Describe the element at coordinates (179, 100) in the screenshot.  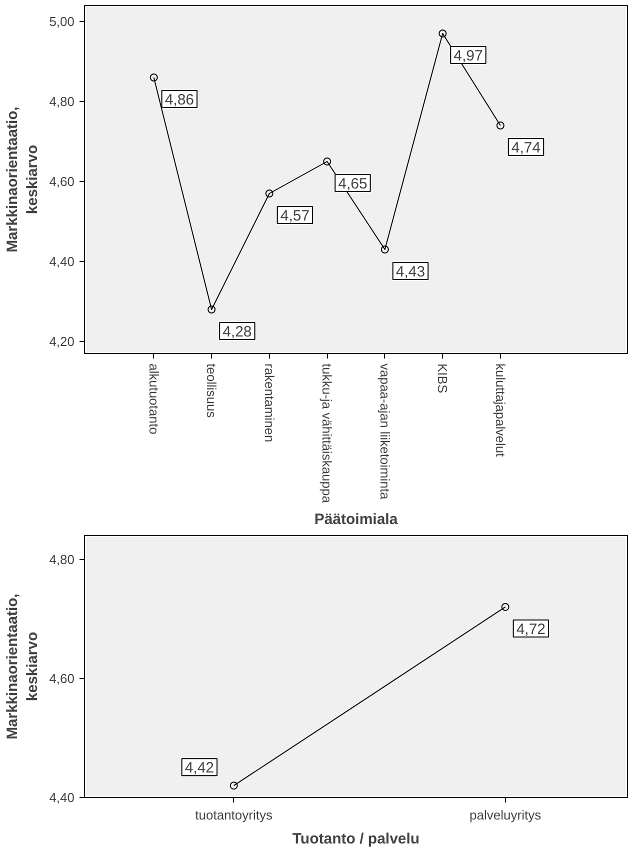
I see `data-label: 4,86` at that location.